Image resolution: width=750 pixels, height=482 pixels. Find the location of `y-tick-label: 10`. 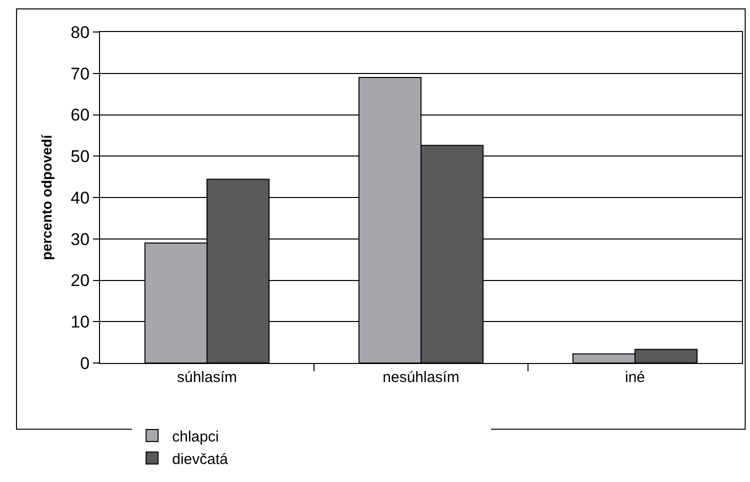

y-tick-label: 10 is located at coordinates (80, 322).